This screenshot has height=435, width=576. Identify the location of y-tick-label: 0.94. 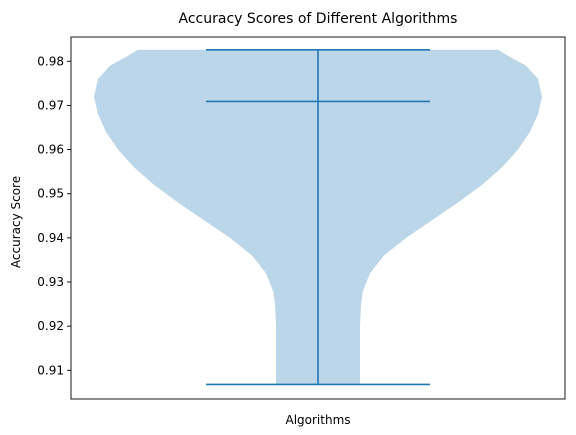
(50, 238).